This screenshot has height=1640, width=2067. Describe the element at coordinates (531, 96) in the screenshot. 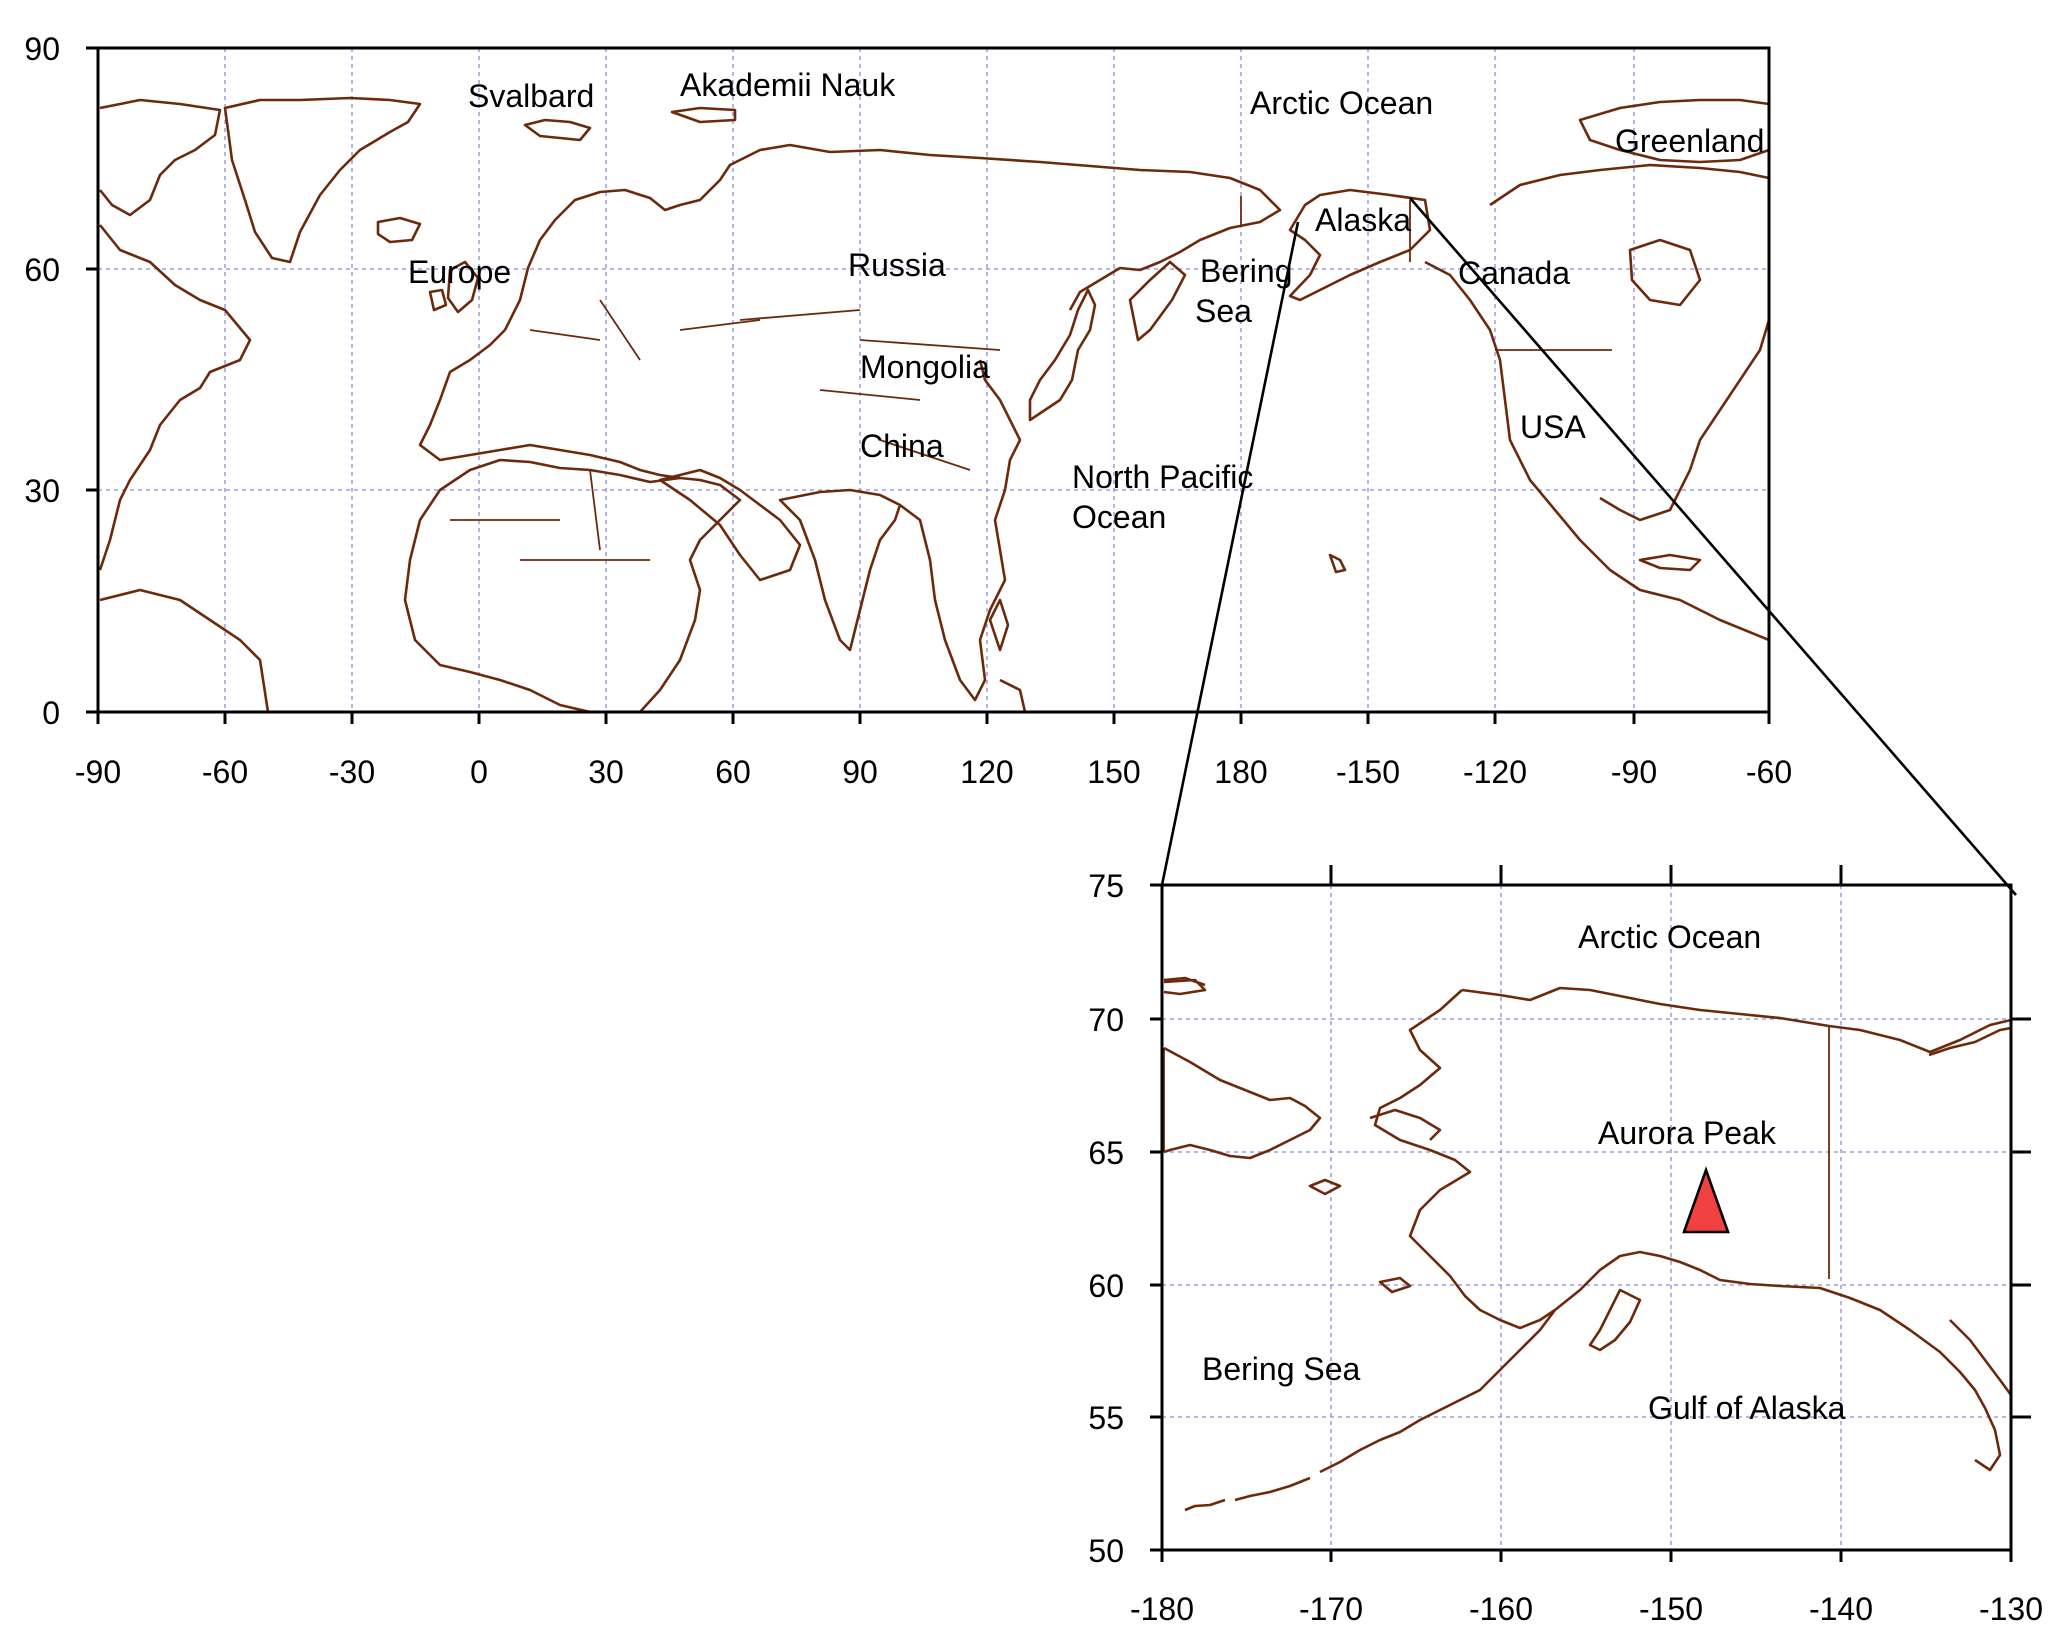

I see `label-svalbard: Svalbard` at that location.